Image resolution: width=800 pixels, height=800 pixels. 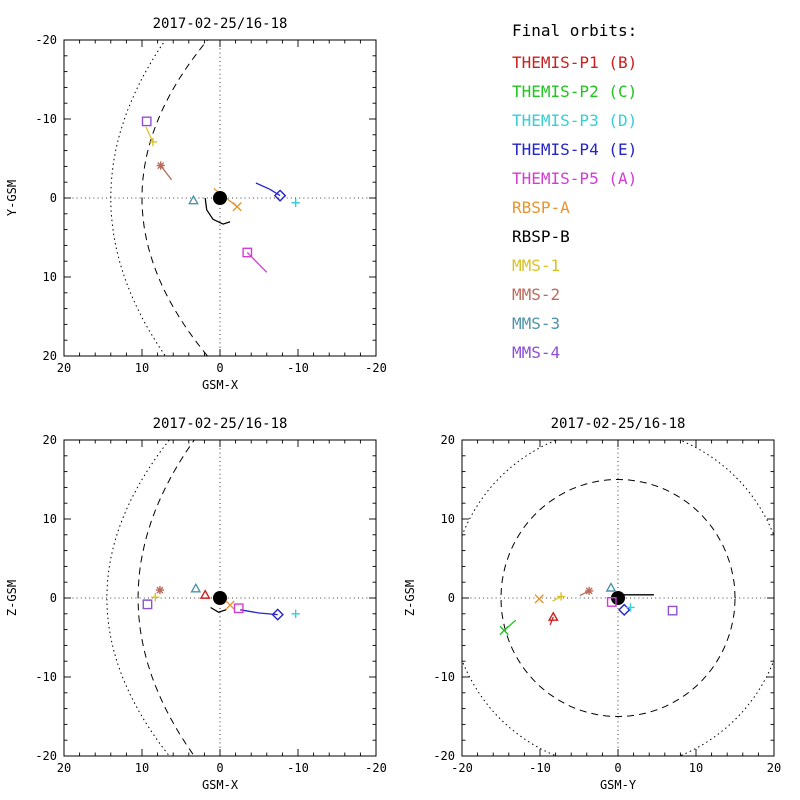 I want to click on legend-entry-themis-p3: THEMIS-P3 (D), so click(x=575, y=120).